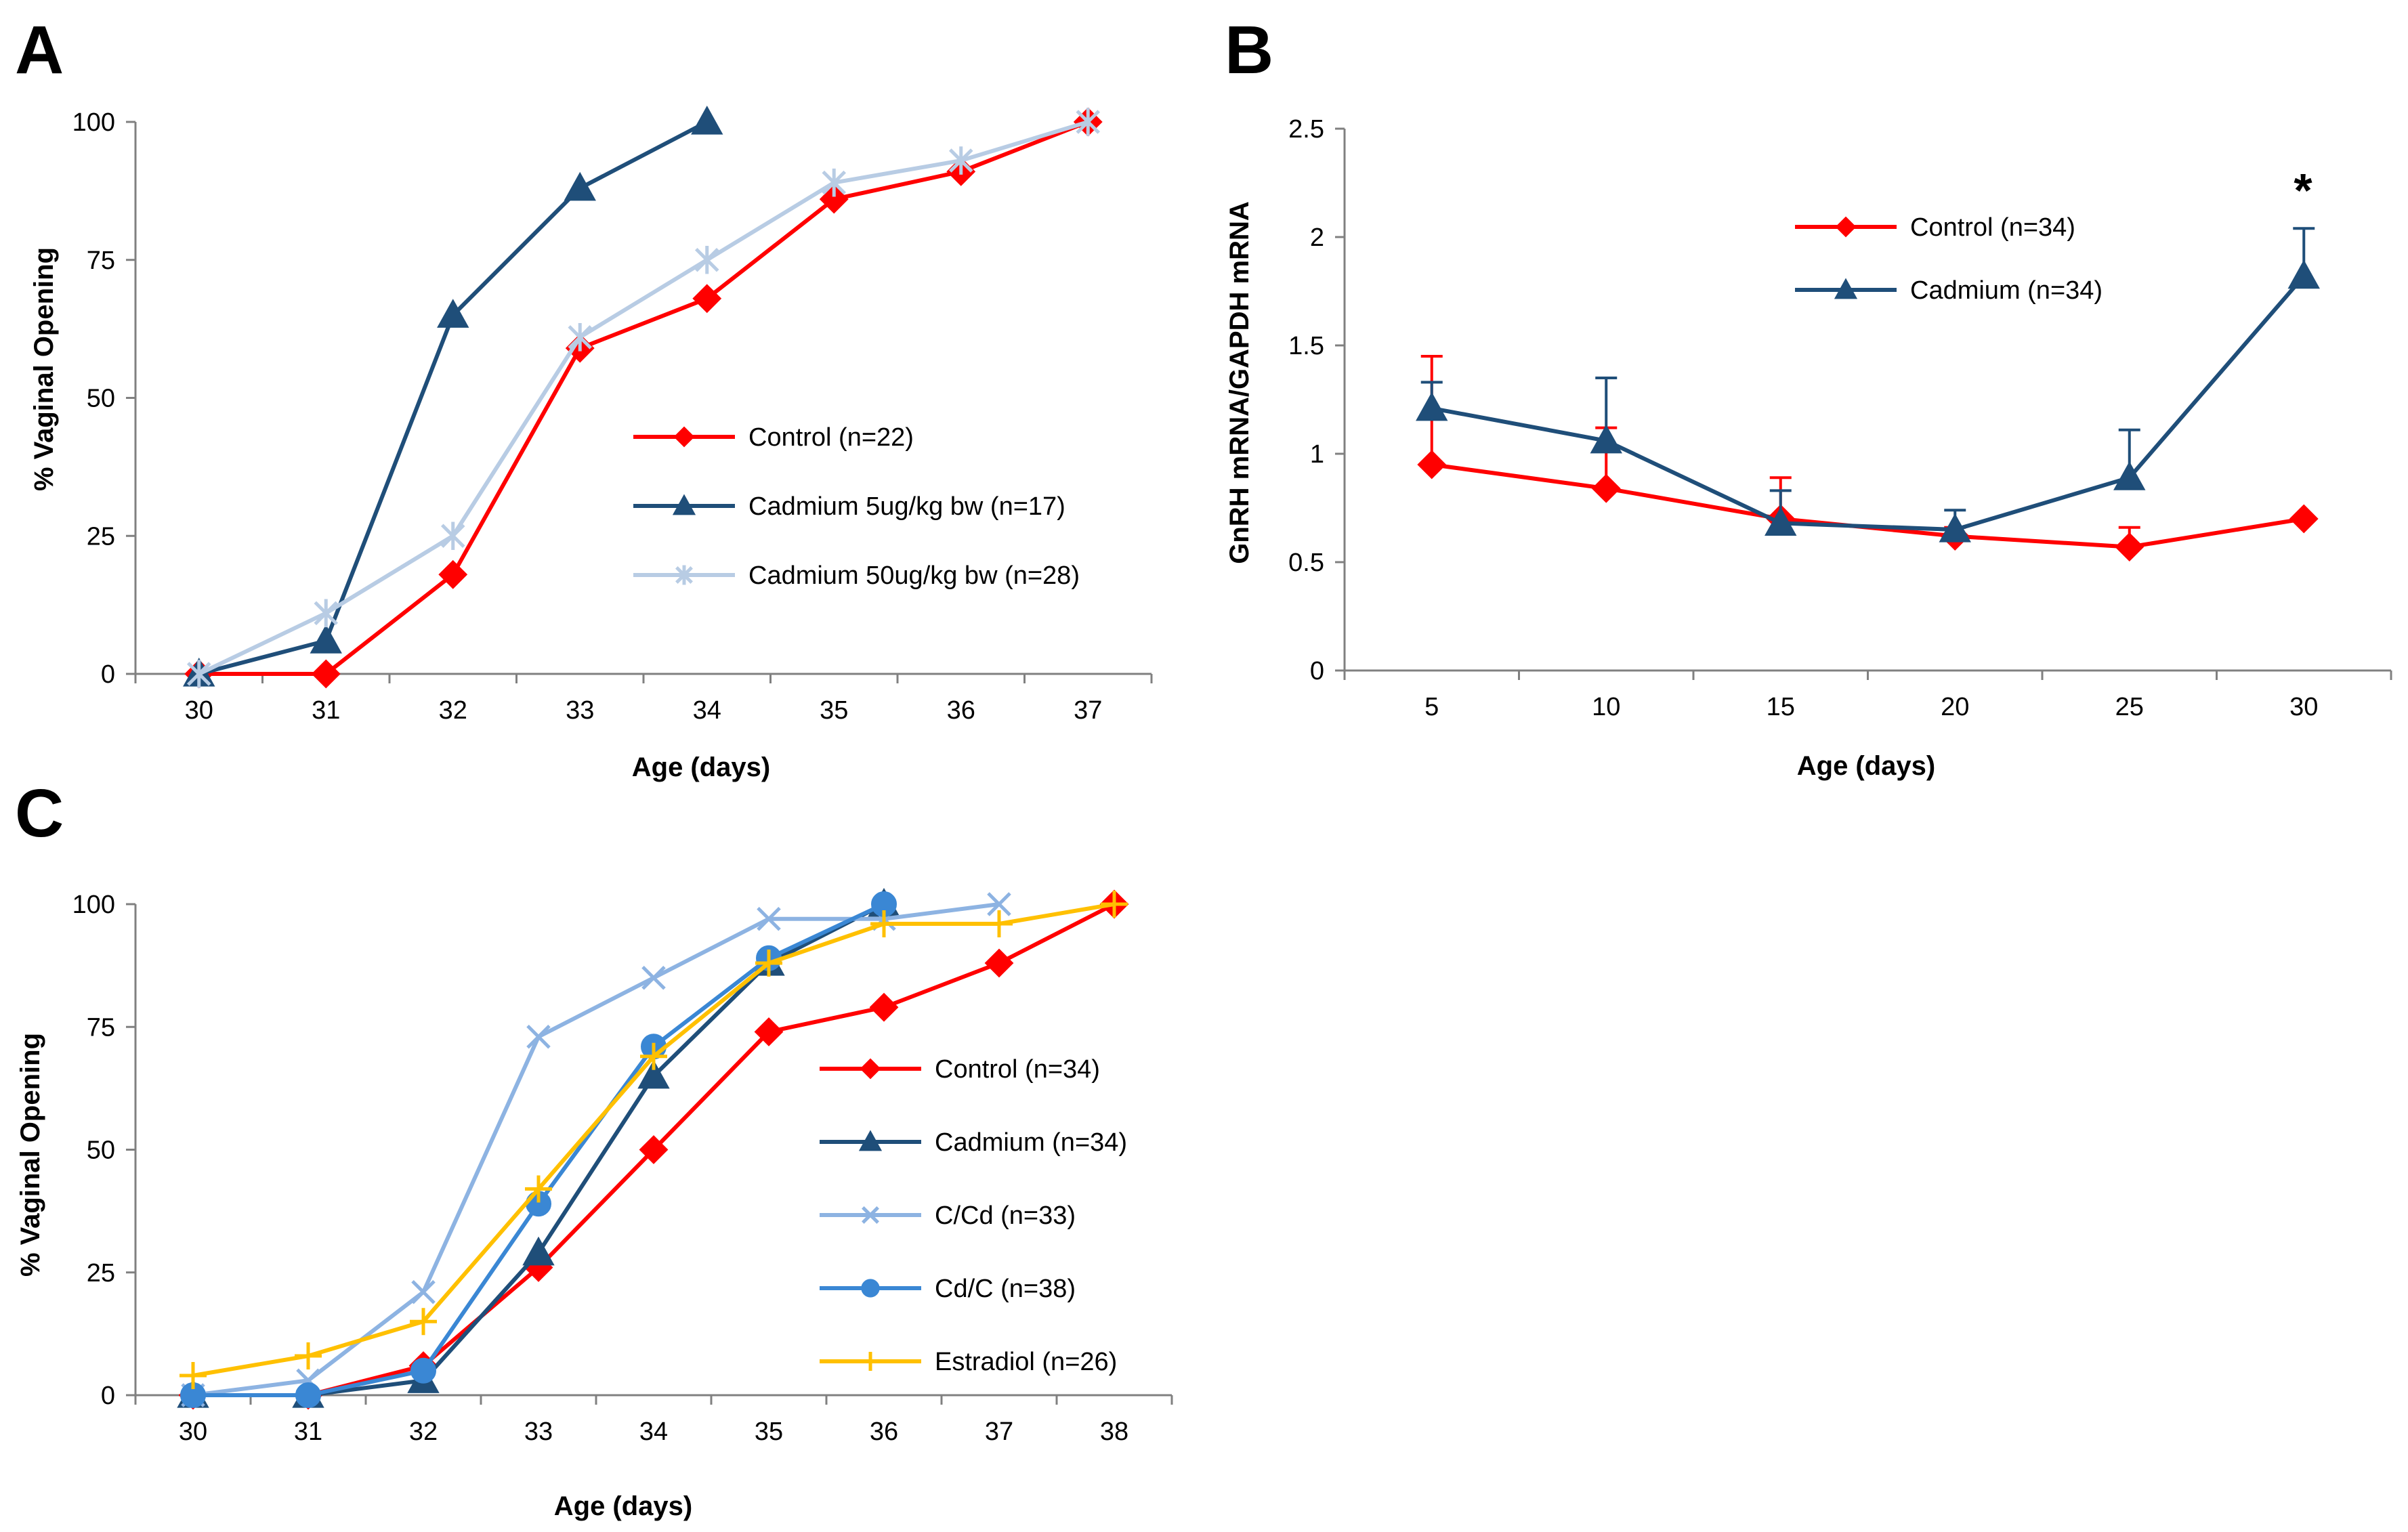 Image resolution: width=2408 pixels, height=1532 pixels. Describe the element at coordinates (101, 1150) in the screenshot. I see `panel-c-y-tick-label: 50` at that location.